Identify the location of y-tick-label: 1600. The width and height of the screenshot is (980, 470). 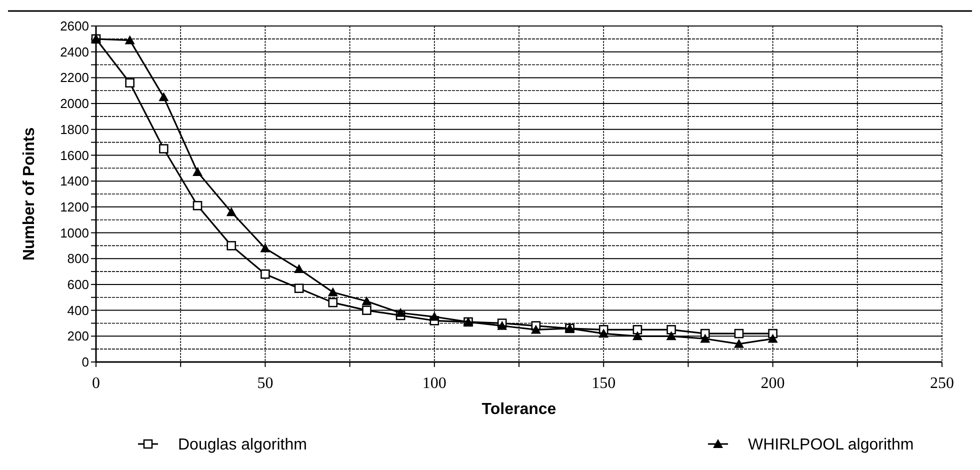
(74, 155).